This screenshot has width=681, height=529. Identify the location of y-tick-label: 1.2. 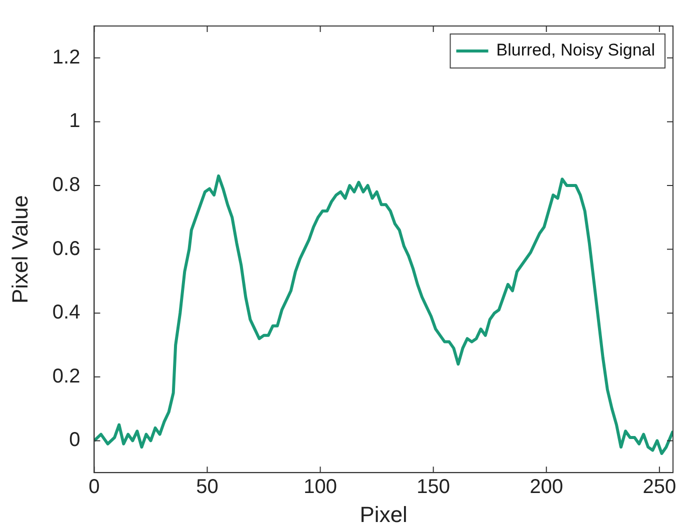
(66, 57).